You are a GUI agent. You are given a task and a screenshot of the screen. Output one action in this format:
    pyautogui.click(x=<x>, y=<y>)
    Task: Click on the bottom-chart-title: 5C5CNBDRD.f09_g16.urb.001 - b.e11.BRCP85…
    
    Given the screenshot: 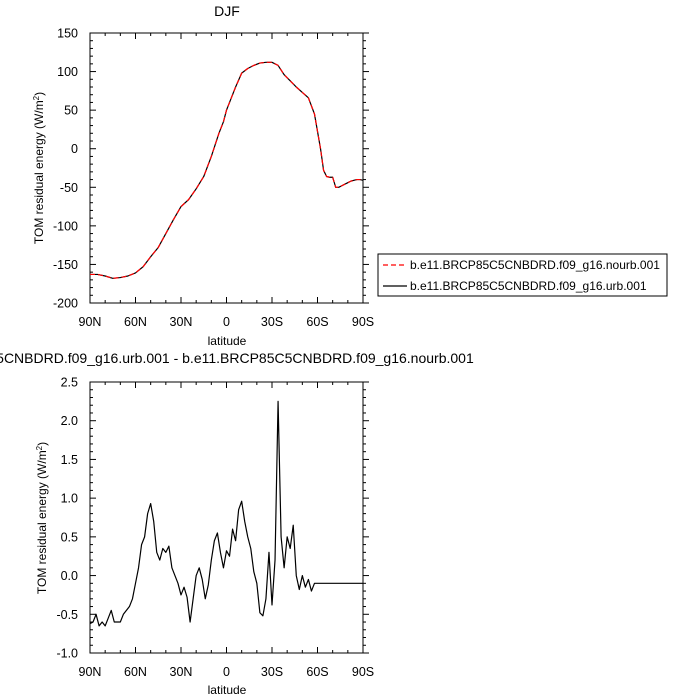 What is the action you would take?
    pyautogui.click(x=237, y=358)
    